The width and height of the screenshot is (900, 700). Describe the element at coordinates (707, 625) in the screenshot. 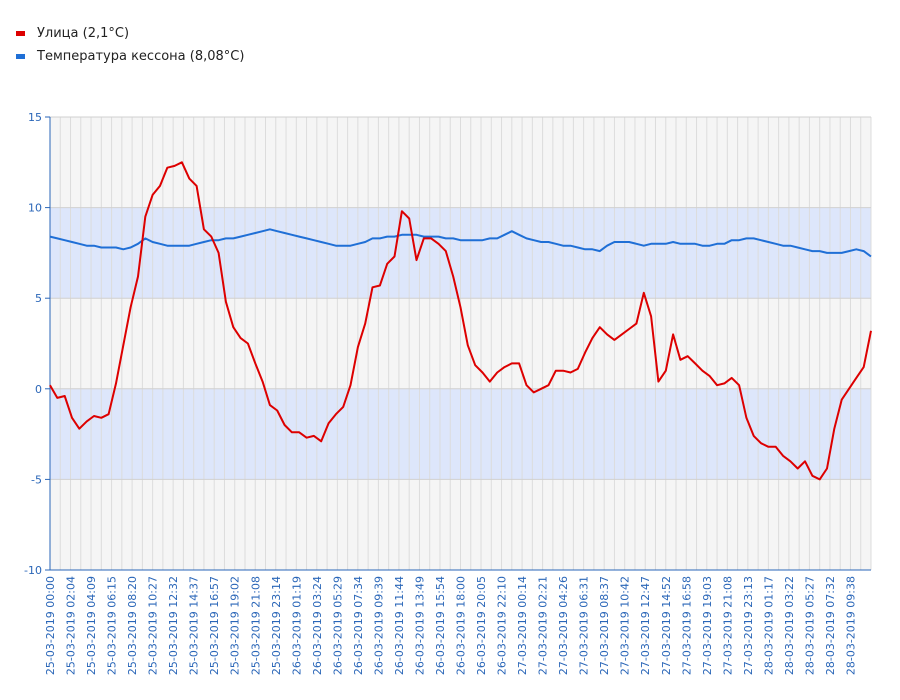

I see `x-tick-label: 27-03-2019 19:03` at that location.